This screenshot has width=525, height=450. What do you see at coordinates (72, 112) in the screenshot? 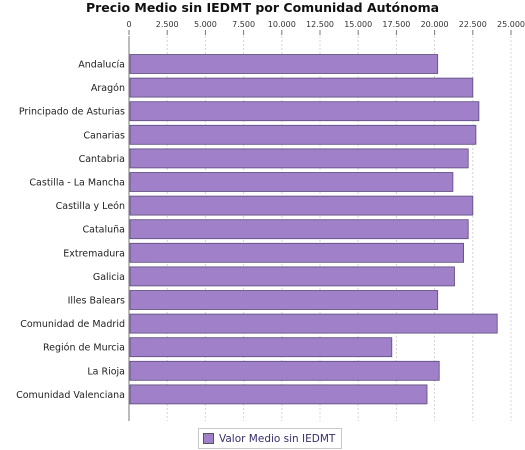
I see `category-label: Principado de Asturias` at bounding box center [72, 112].